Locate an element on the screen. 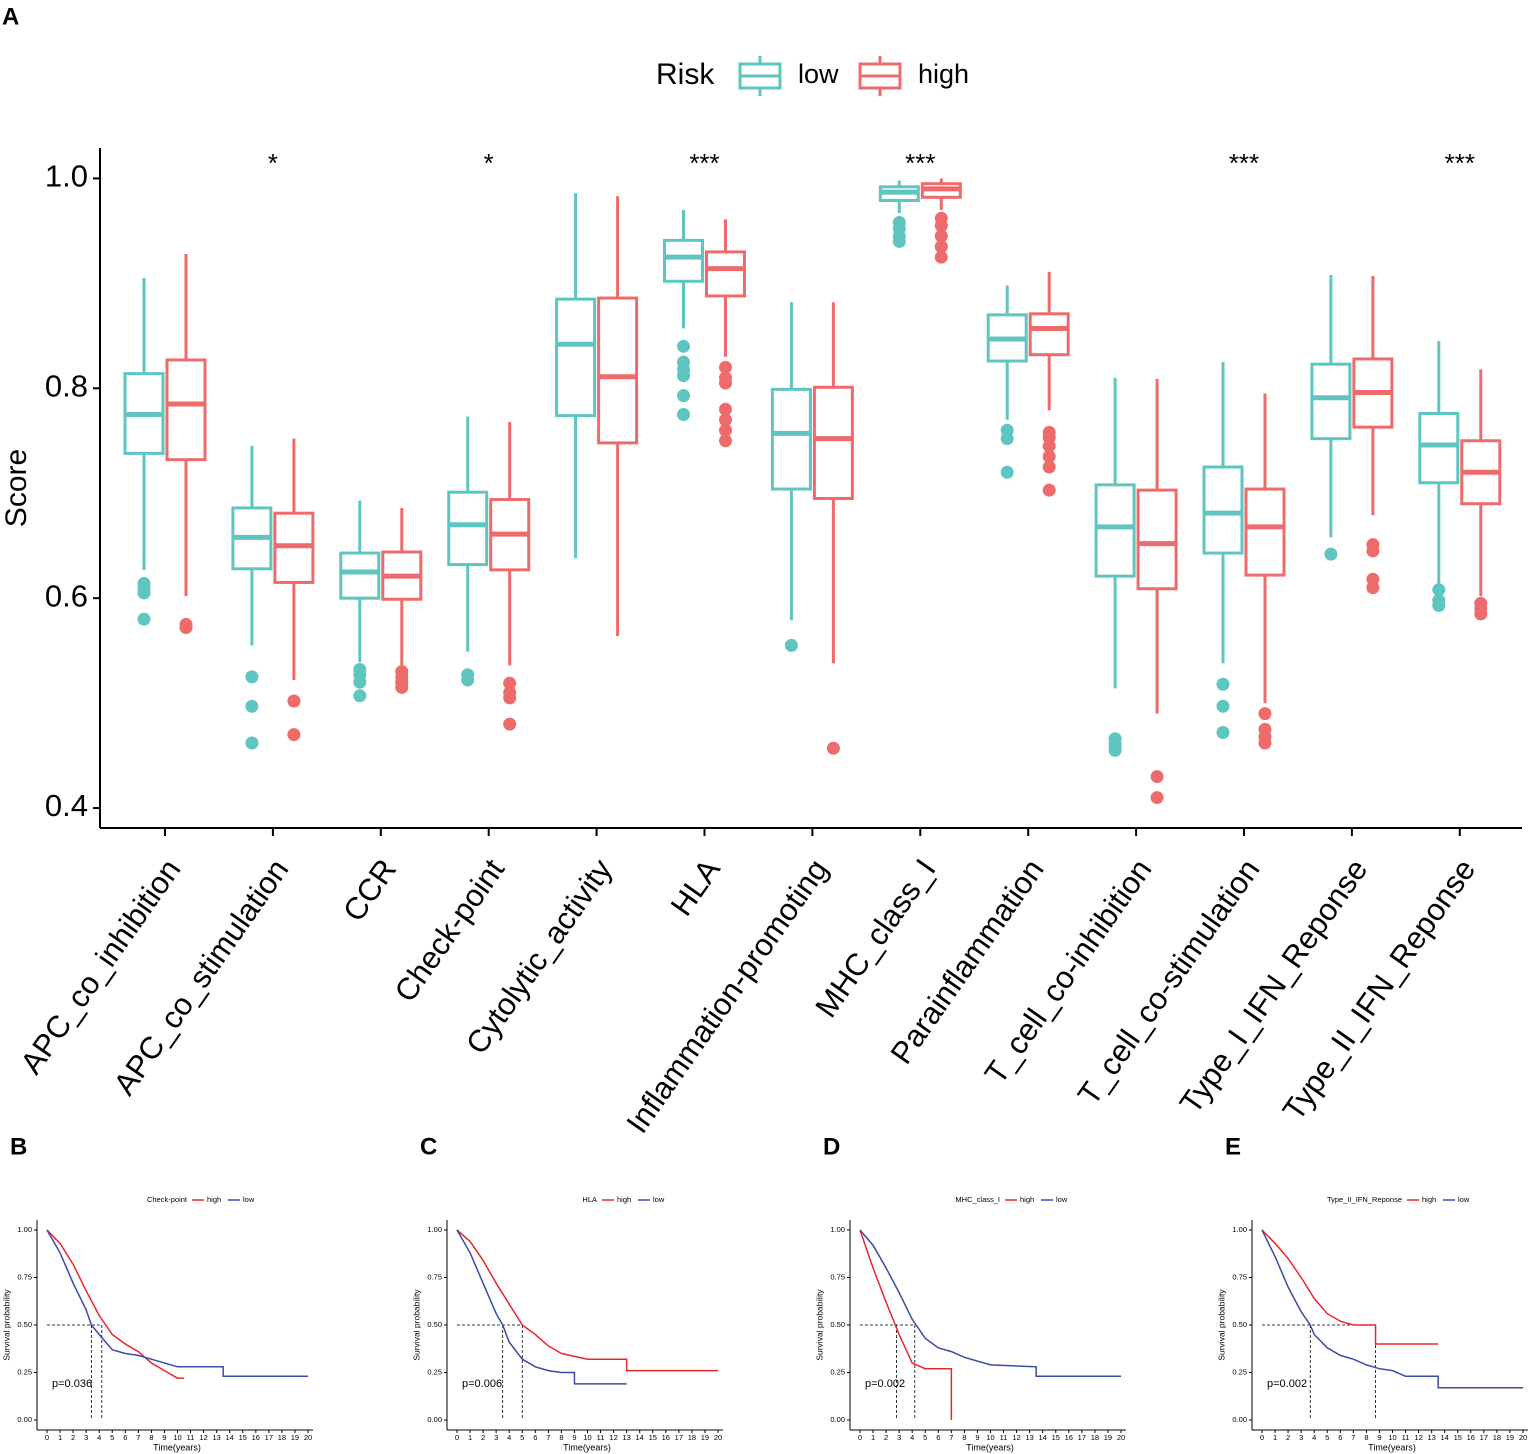  y-axis-label: Score is located at coordinates (16, 488).